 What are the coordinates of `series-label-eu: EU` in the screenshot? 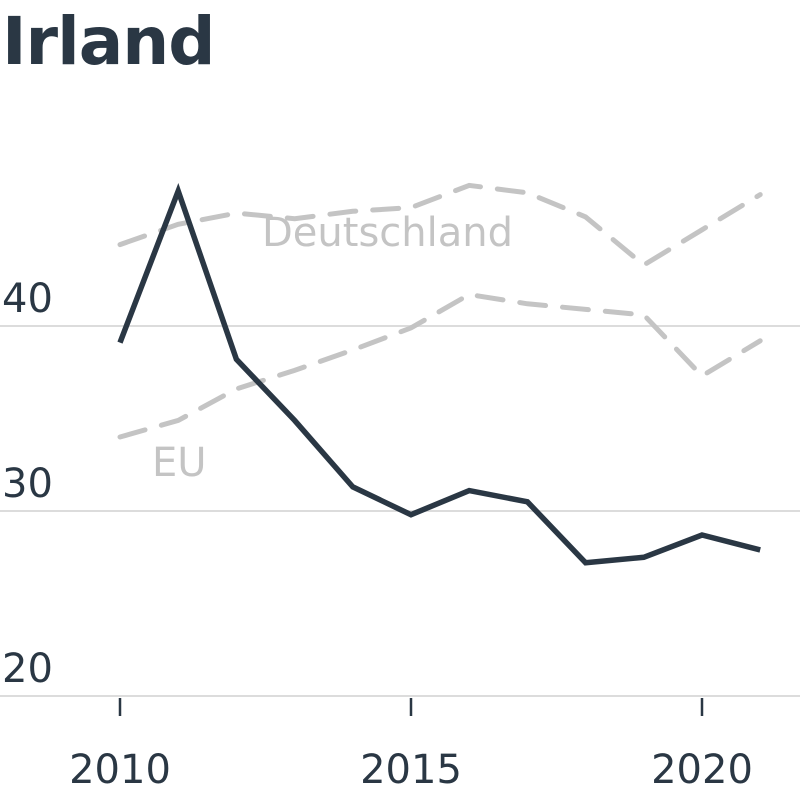 It's located at (179, 463).